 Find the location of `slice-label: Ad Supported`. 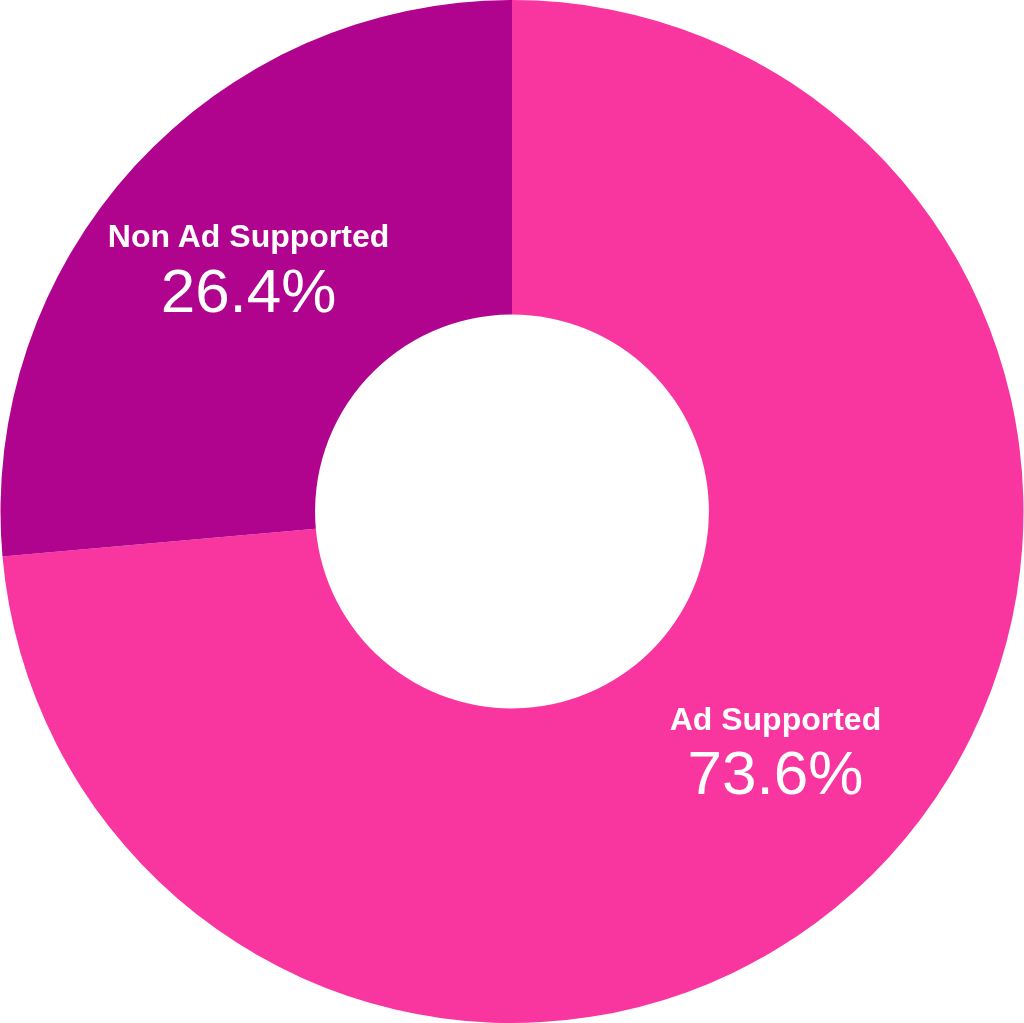

slice-label: Ad Supported is located at coordinates (775, 718).